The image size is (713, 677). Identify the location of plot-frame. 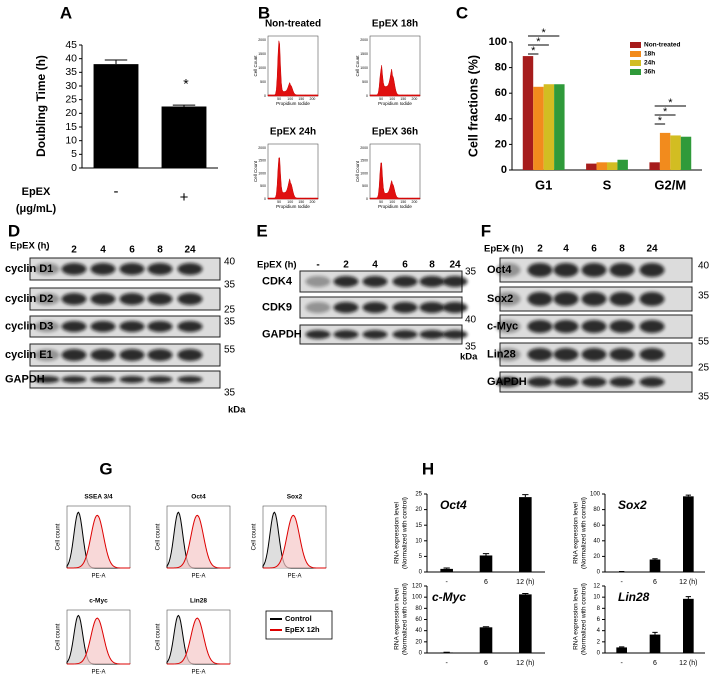
(293, 66).